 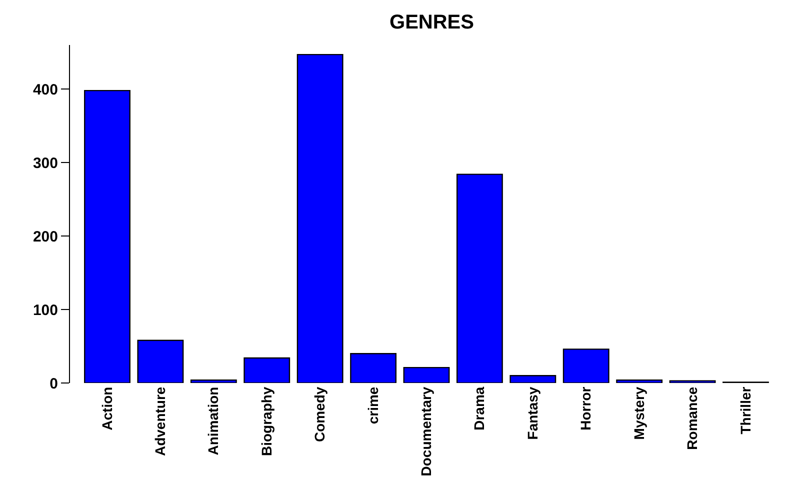 I want to click on x-tick-label: Adventure, so click(x=160, y=421).